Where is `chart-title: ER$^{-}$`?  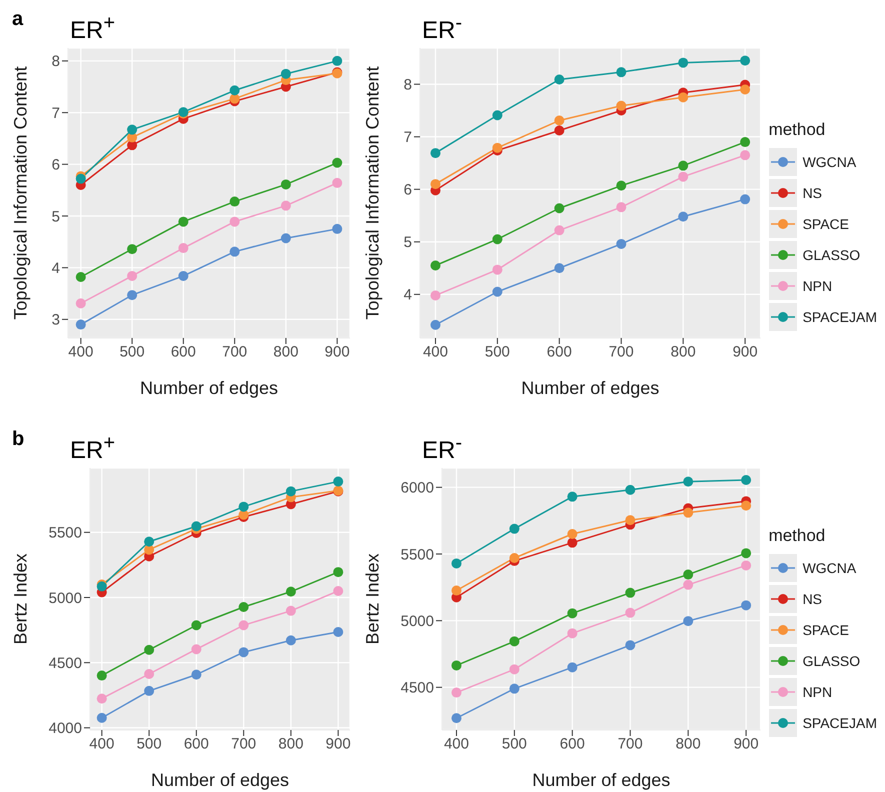
chart-title: ER$^{-}$ is located at coordinates (442, 28).